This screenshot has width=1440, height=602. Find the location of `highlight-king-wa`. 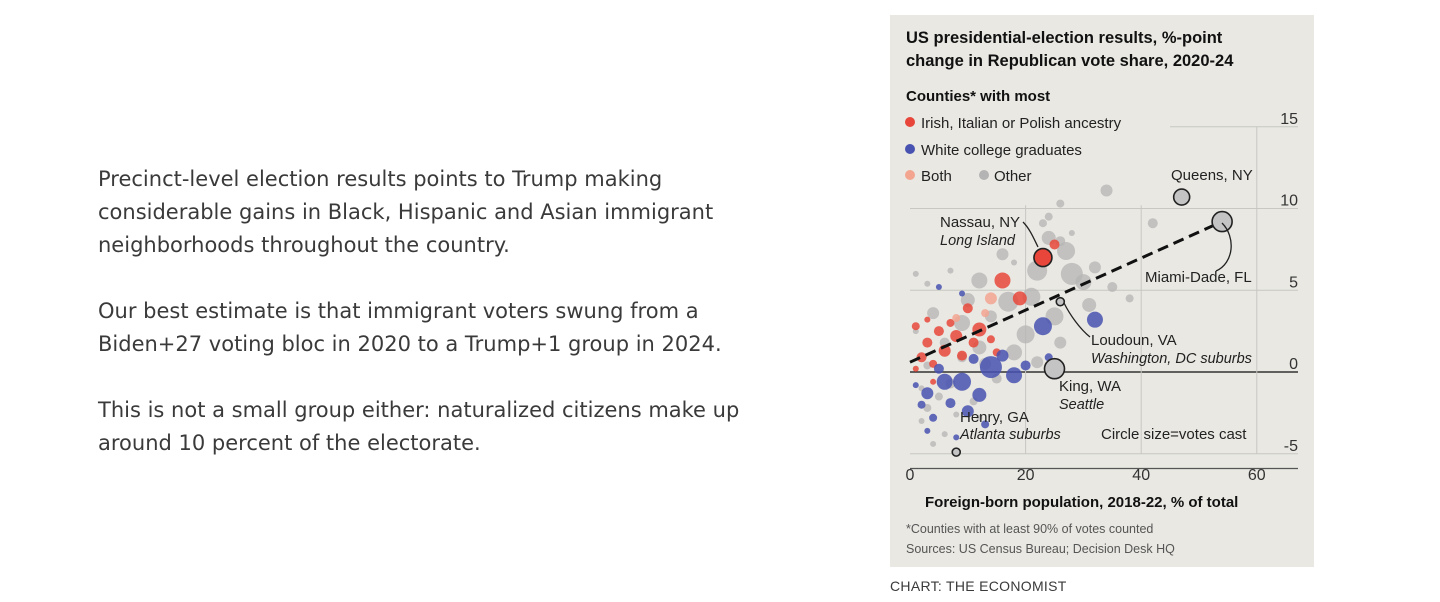

highlight-king-wa is located at coordinates (1054, 368).